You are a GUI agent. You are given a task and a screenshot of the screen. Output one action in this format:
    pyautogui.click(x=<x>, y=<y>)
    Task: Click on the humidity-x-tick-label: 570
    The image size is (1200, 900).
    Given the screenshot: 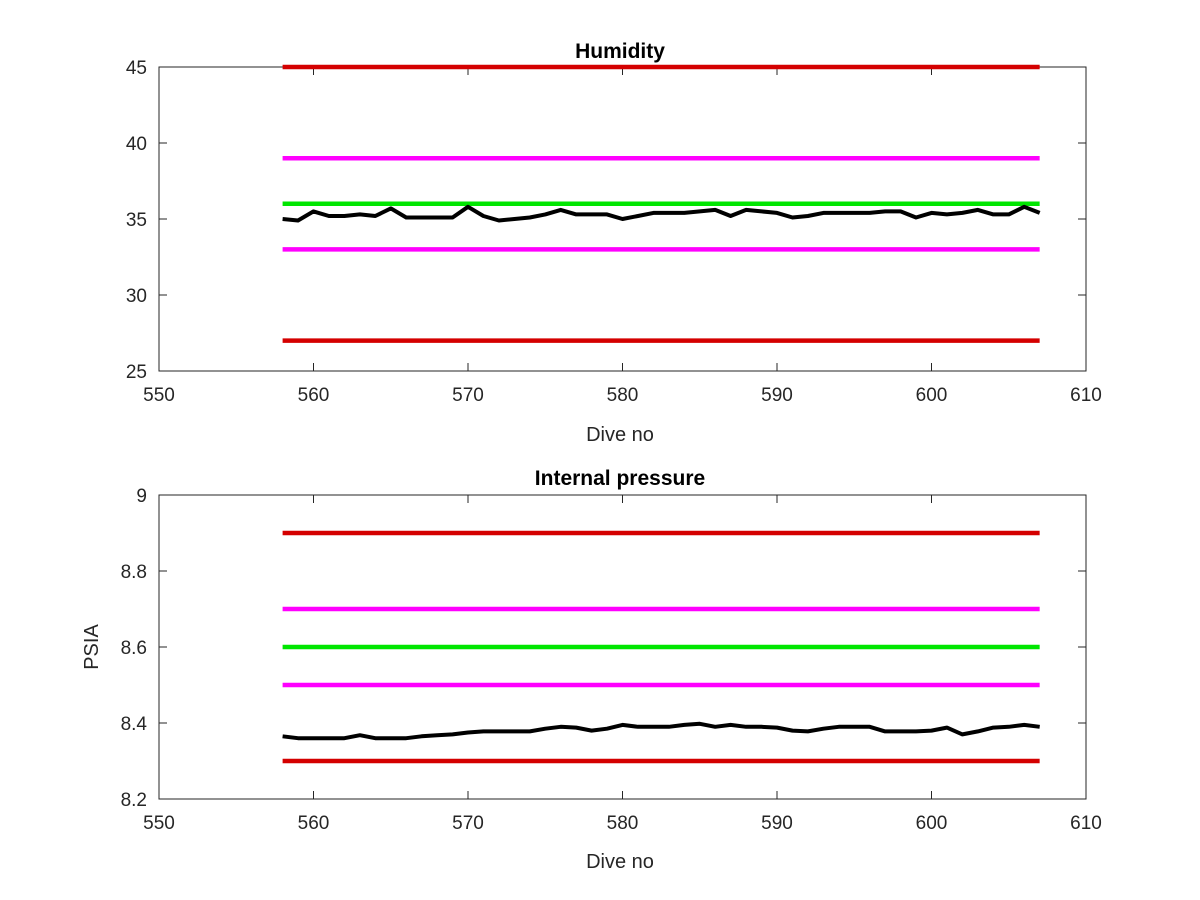 What is the action you would take?
    pyautogui.click(x=468, y=395)
    